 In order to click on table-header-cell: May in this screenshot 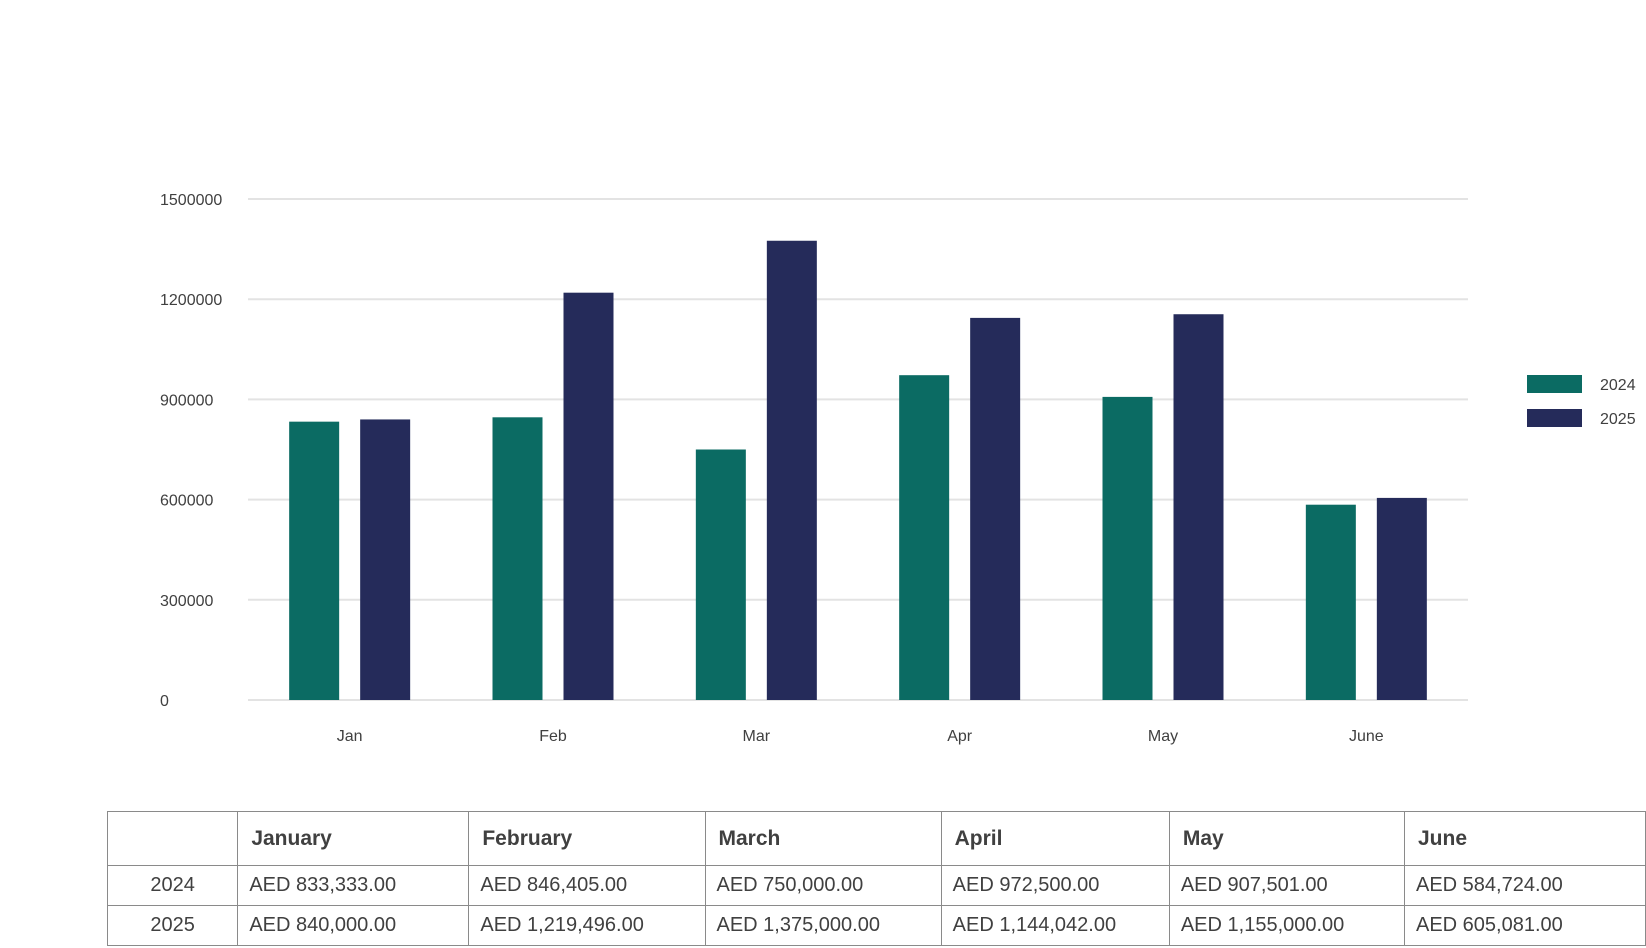, I will do `click(1286, 838)`.